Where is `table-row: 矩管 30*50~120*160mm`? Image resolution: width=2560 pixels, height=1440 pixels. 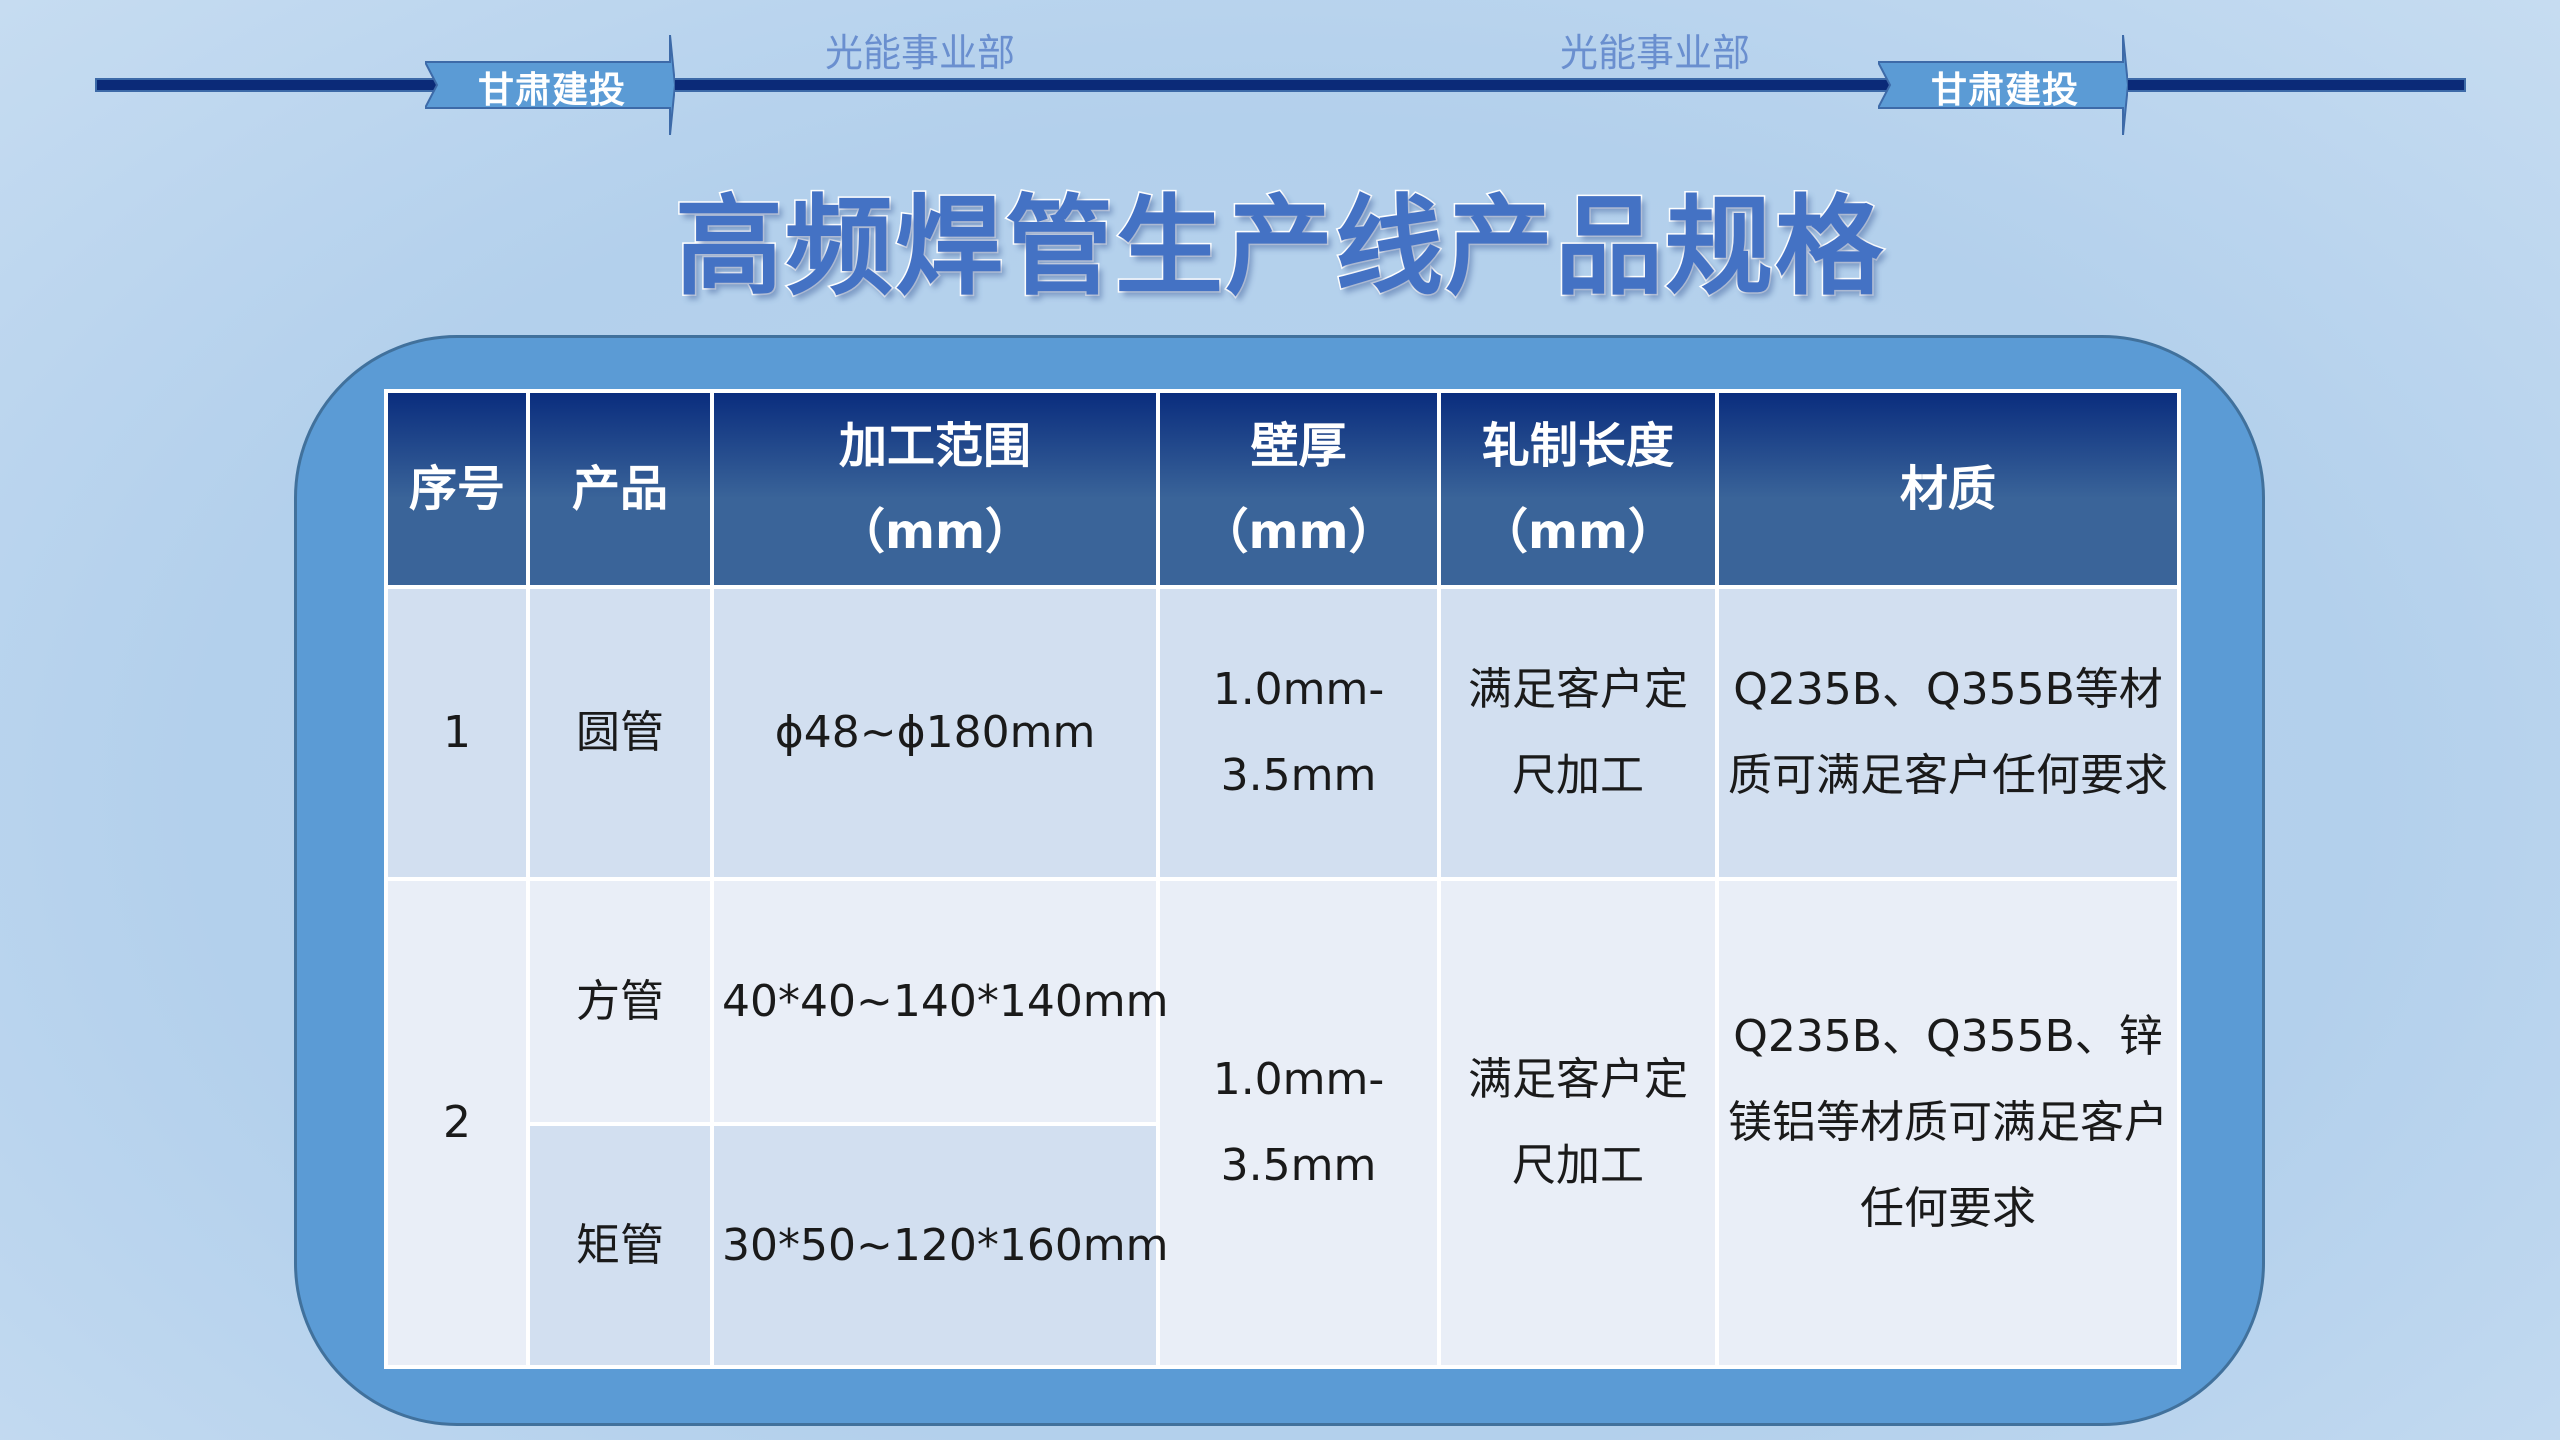
table-row: 矩管 30*50~120*160mm is located at coordinates (1282, 1245).